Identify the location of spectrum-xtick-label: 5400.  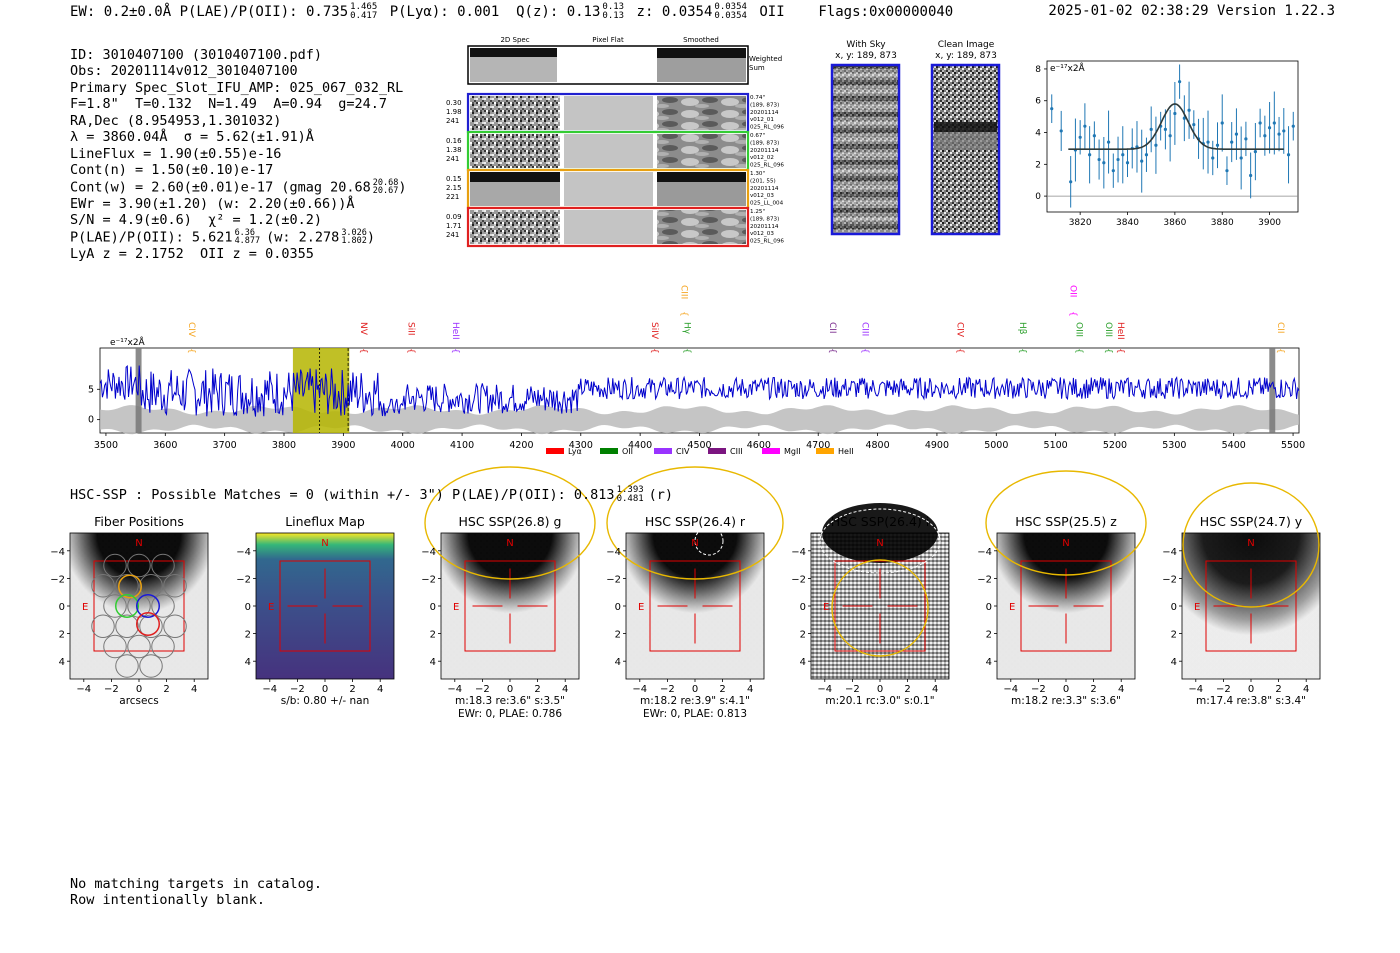
(1234, 445).